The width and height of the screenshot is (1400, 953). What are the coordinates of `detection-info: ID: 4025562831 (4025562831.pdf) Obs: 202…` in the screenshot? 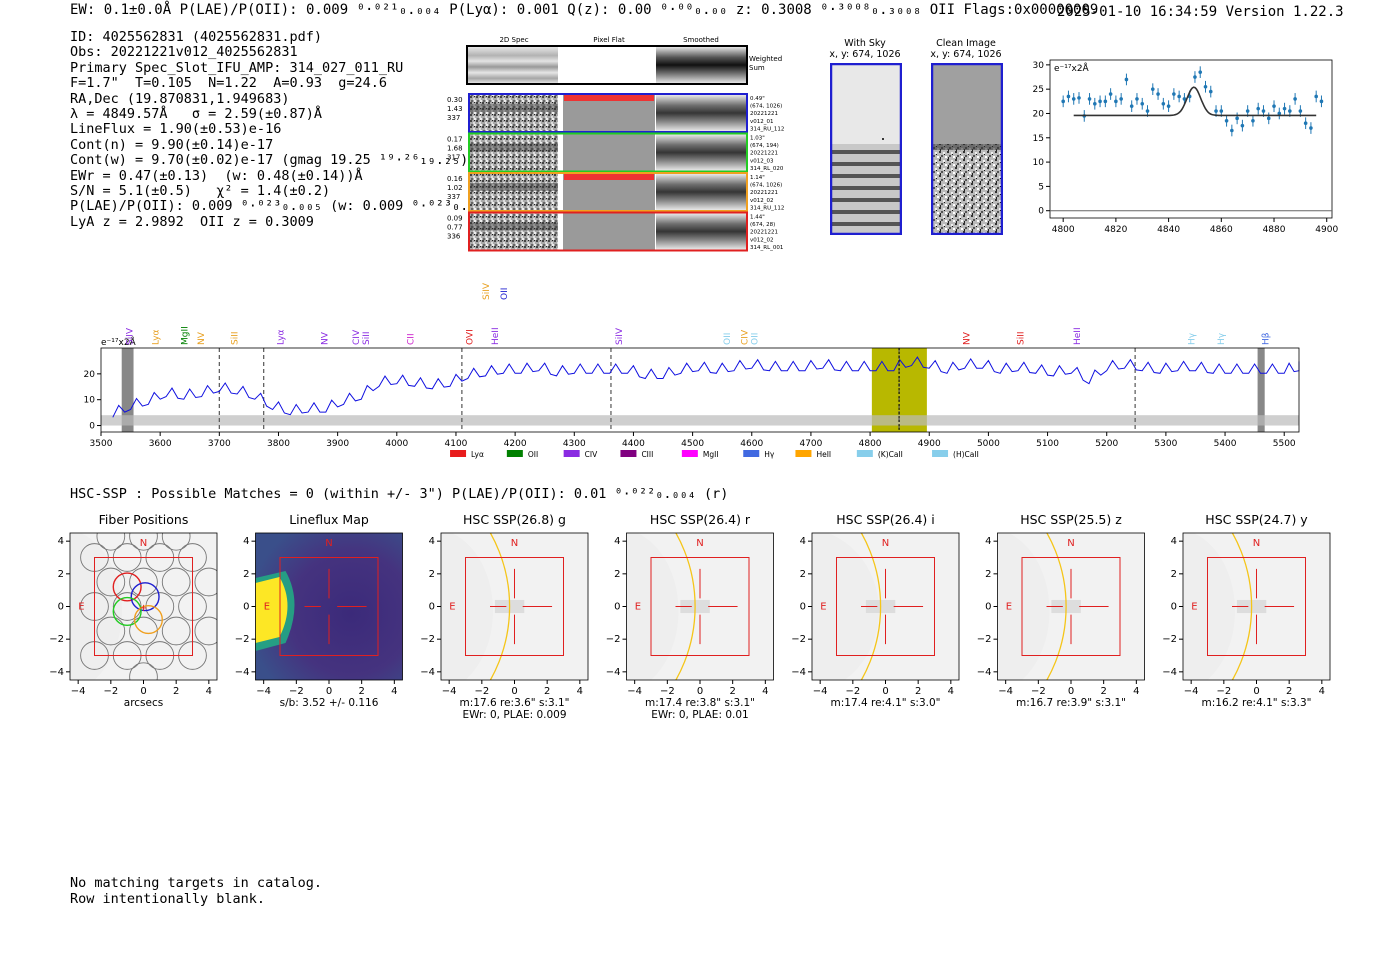 It's located at (285, 129).